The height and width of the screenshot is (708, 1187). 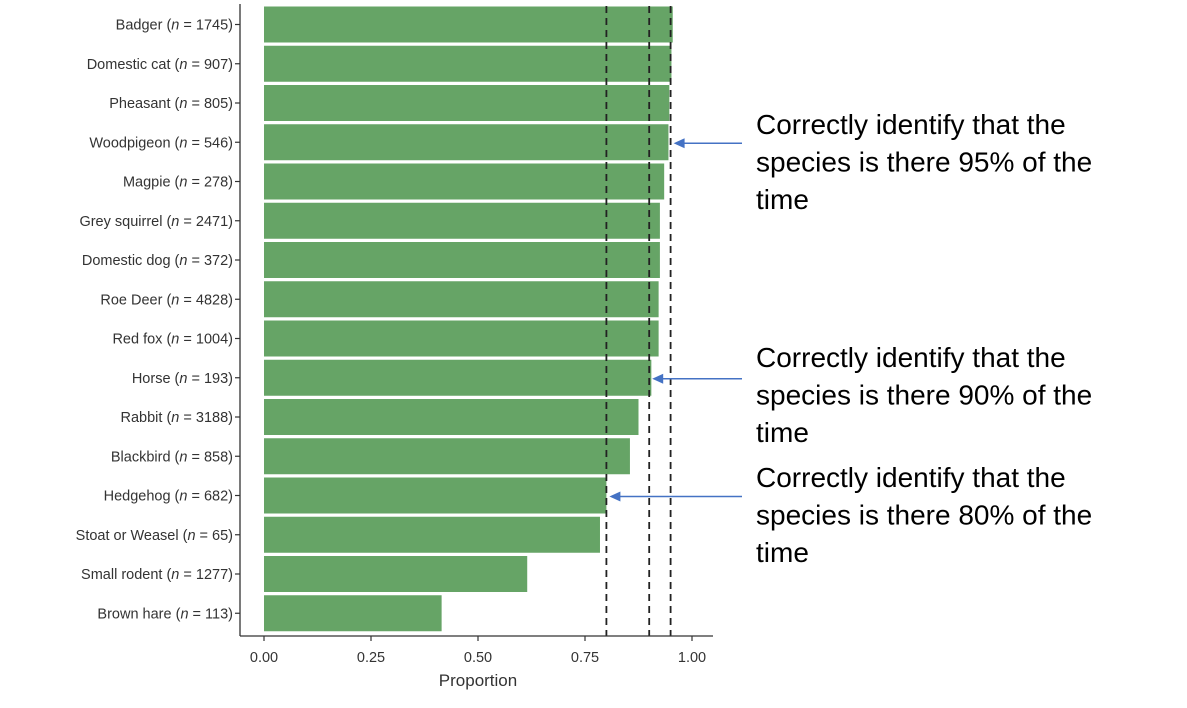 What do you see at coordinates (264, 658) in the screenshot?
I see `x-tick-label: 0.00` at bounding box center [264, 658].